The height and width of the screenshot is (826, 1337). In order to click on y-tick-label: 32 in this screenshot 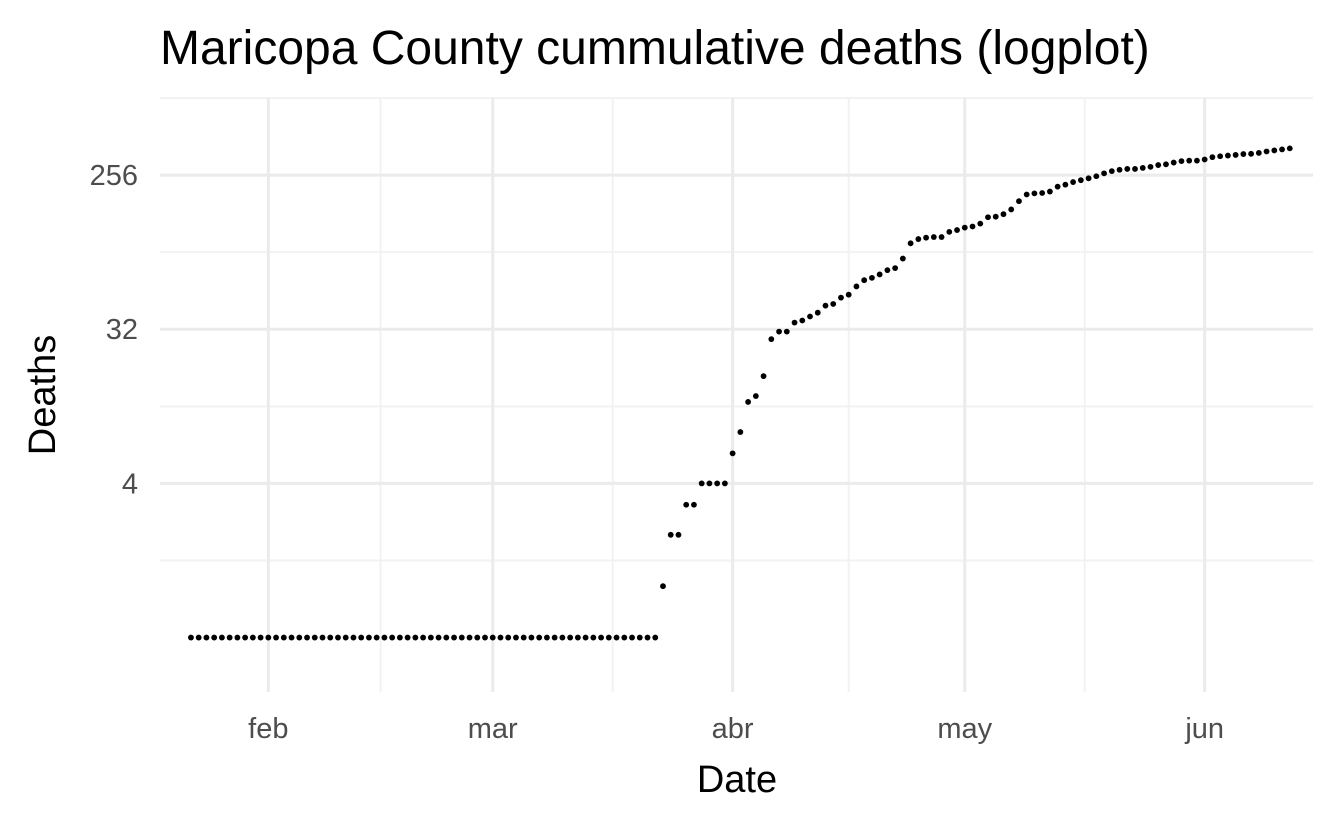, I will do `click(122, 330)`.